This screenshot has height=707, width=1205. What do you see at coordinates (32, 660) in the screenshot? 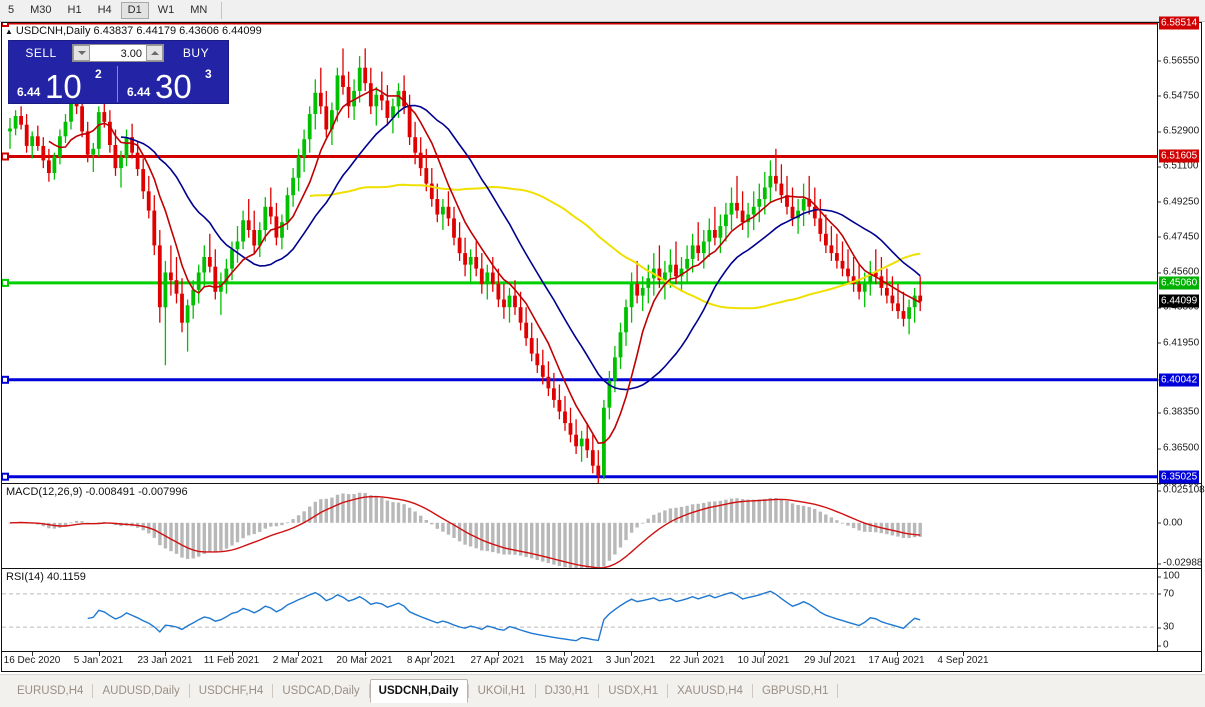
I see `time-tick-label: 16 Dec 2020` at bounding box center [32, 660].